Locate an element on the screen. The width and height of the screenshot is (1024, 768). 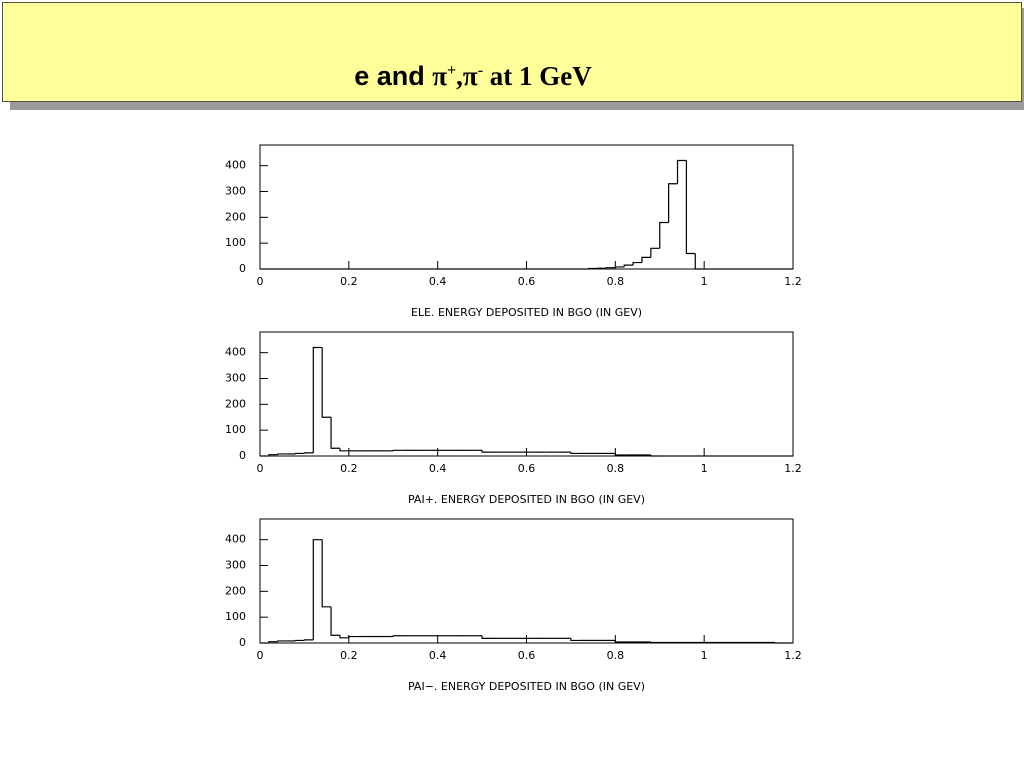
title-sup: - is located at coordinates (480, 70).